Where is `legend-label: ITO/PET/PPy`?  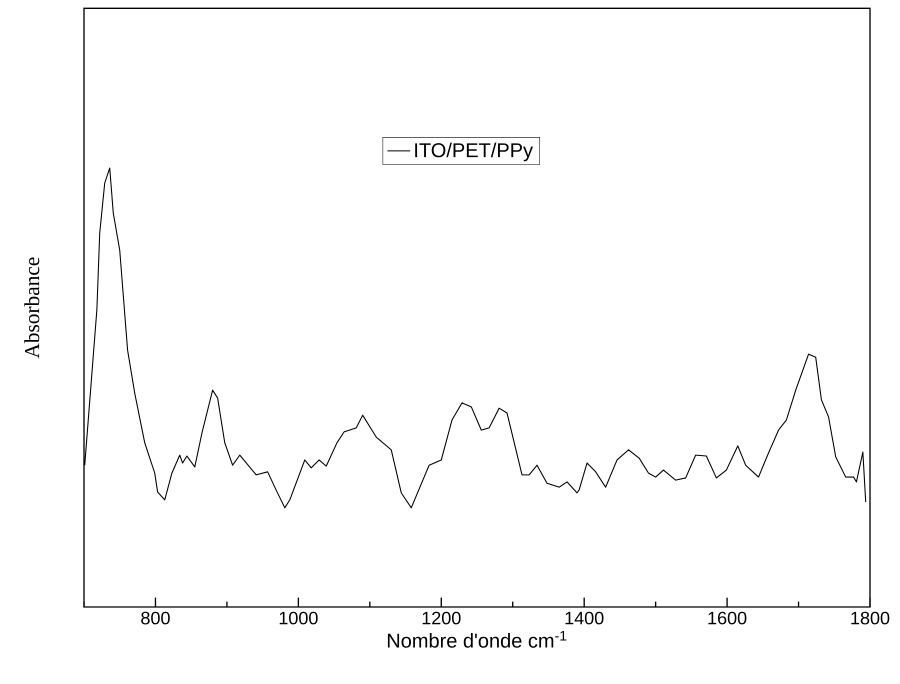
legend-label: ITO/PET/PPy is located at coordinates (474, 152).